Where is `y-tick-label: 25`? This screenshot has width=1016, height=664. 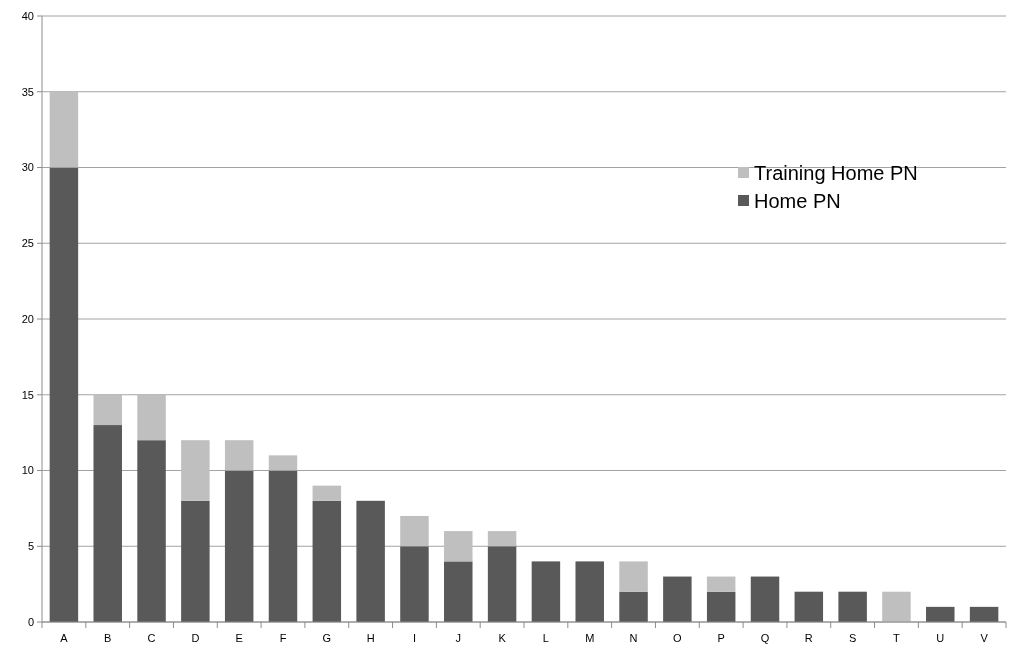
y-tick-label: 25 is located at coordinates (27, 243).